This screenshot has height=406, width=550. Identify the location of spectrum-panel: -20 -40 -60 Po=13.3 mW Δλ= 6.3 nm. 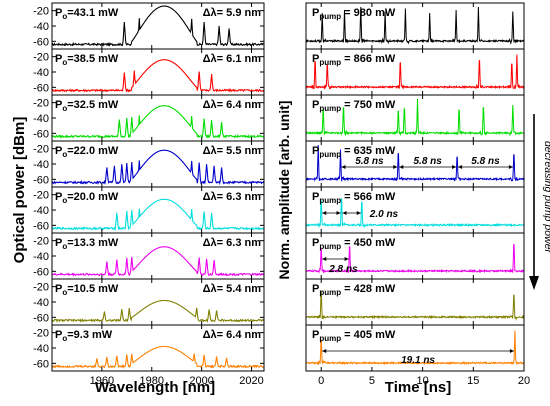
(149, 256).